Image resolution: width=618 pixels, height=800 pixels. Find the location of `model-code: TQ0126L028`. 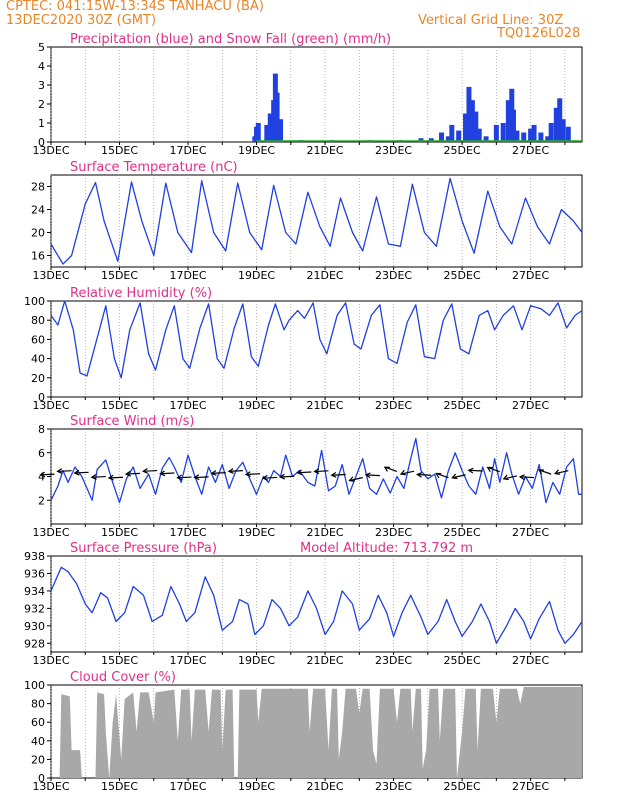

model-code: TQ0126L028 is located at coordinates (539, 33).